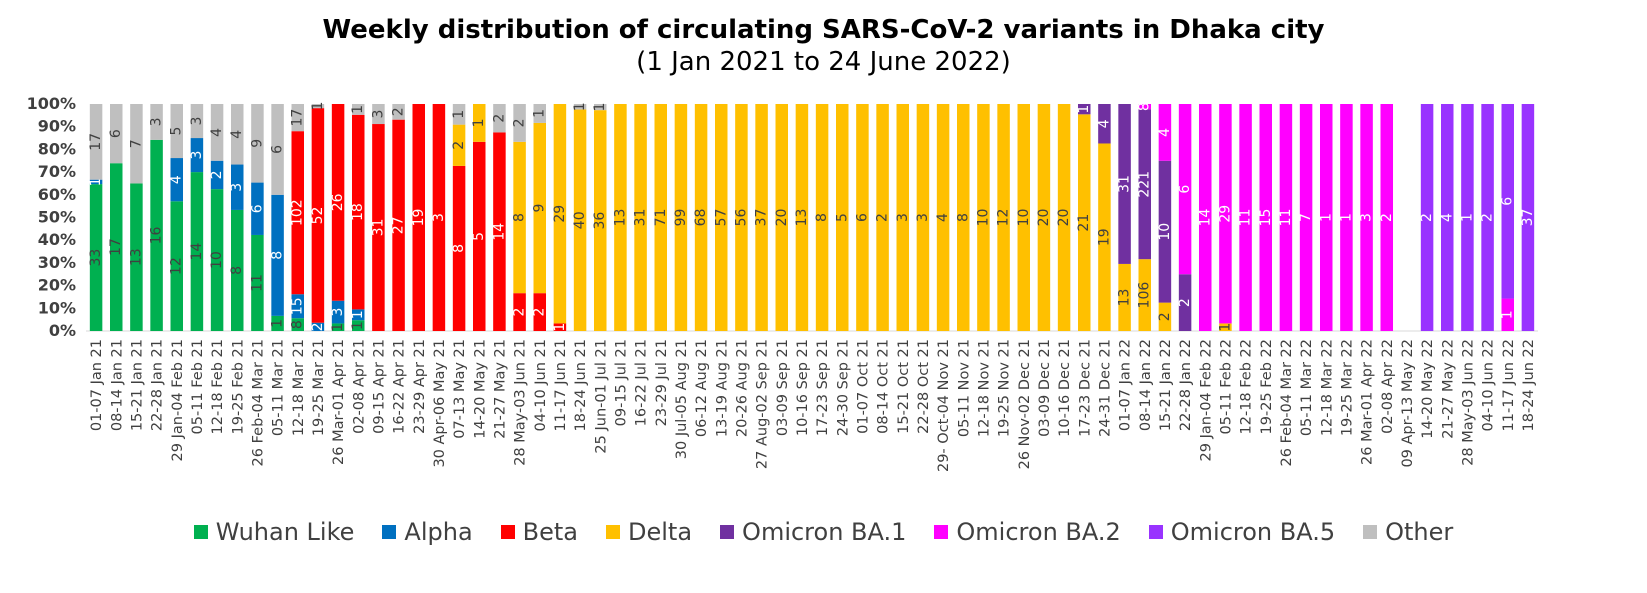 This screenshot has height=593, width=1647. I want to click on data-label: 11, so click(257, 283).